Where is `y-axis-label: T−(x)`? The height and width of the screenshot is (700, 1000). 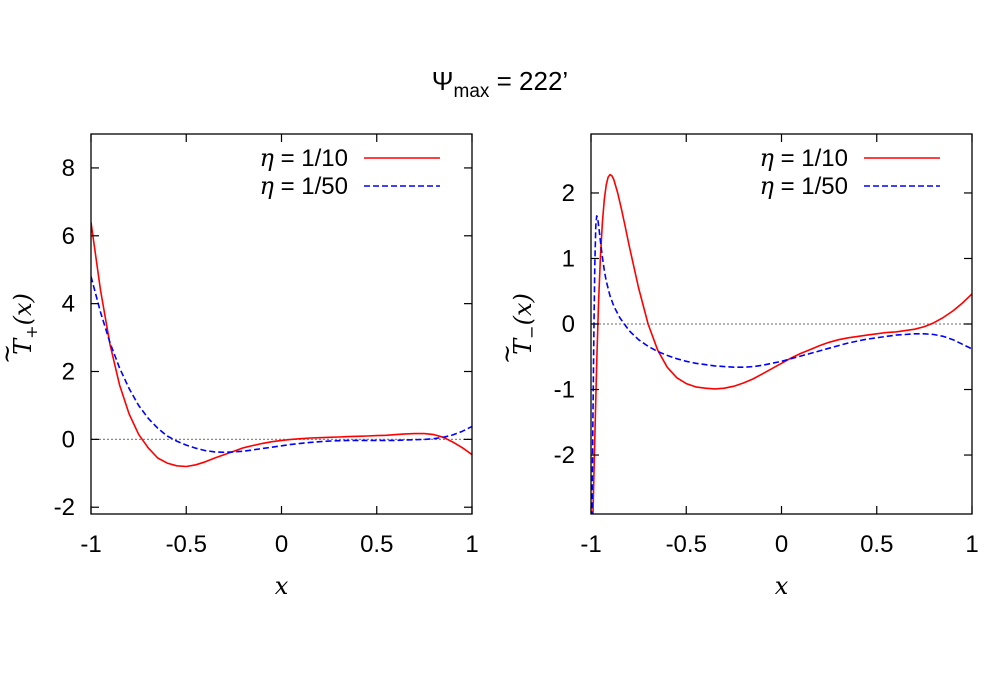 y-axis-label: T−(x) is located at coordinates (525, 324).